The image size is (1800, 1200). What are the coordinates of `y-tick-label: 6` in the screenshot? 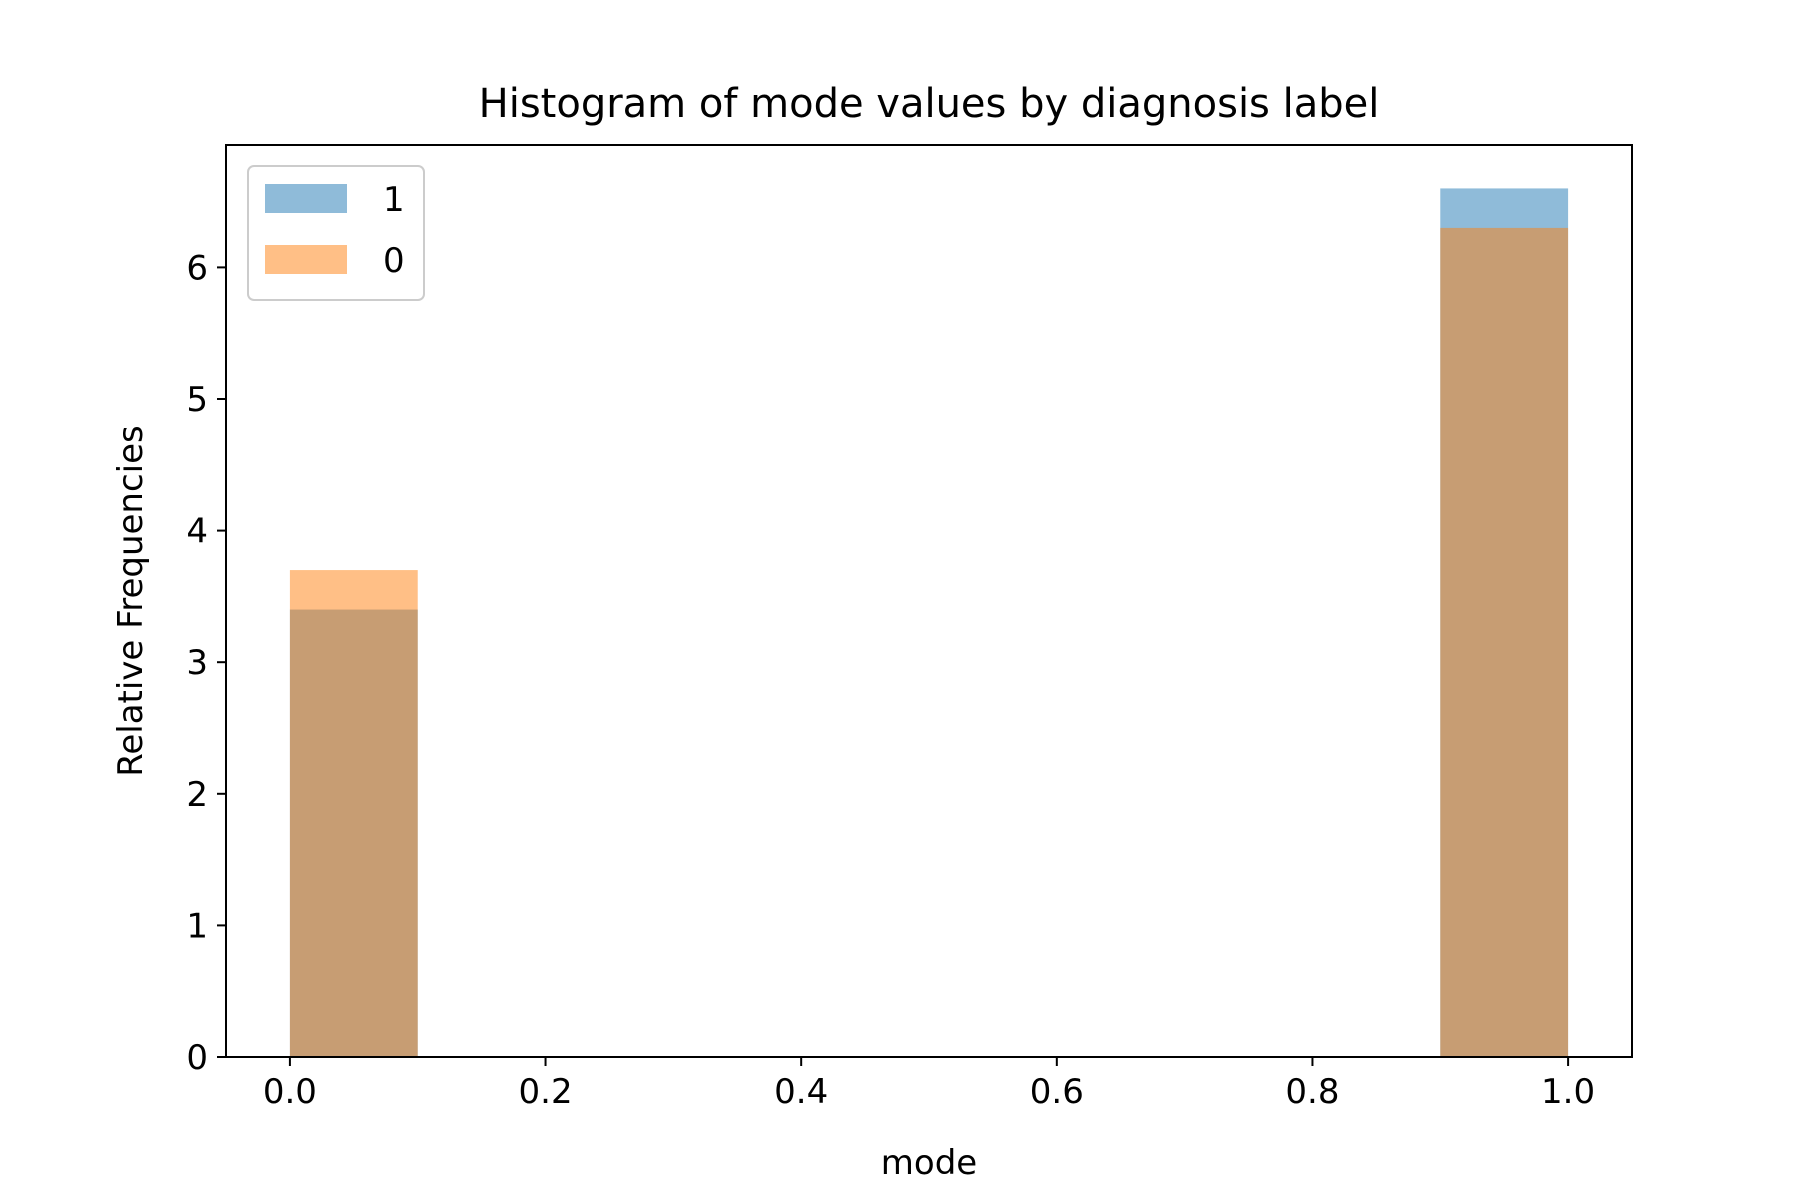 It's located at (197, 268).